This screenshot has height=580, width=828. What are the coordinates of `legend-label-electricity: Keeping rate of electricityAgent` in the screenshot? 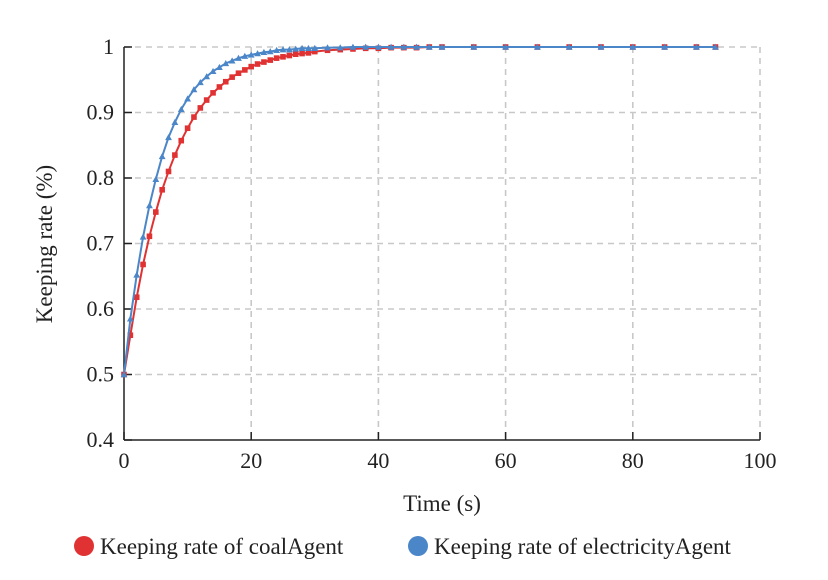 It's located at (583, 546).